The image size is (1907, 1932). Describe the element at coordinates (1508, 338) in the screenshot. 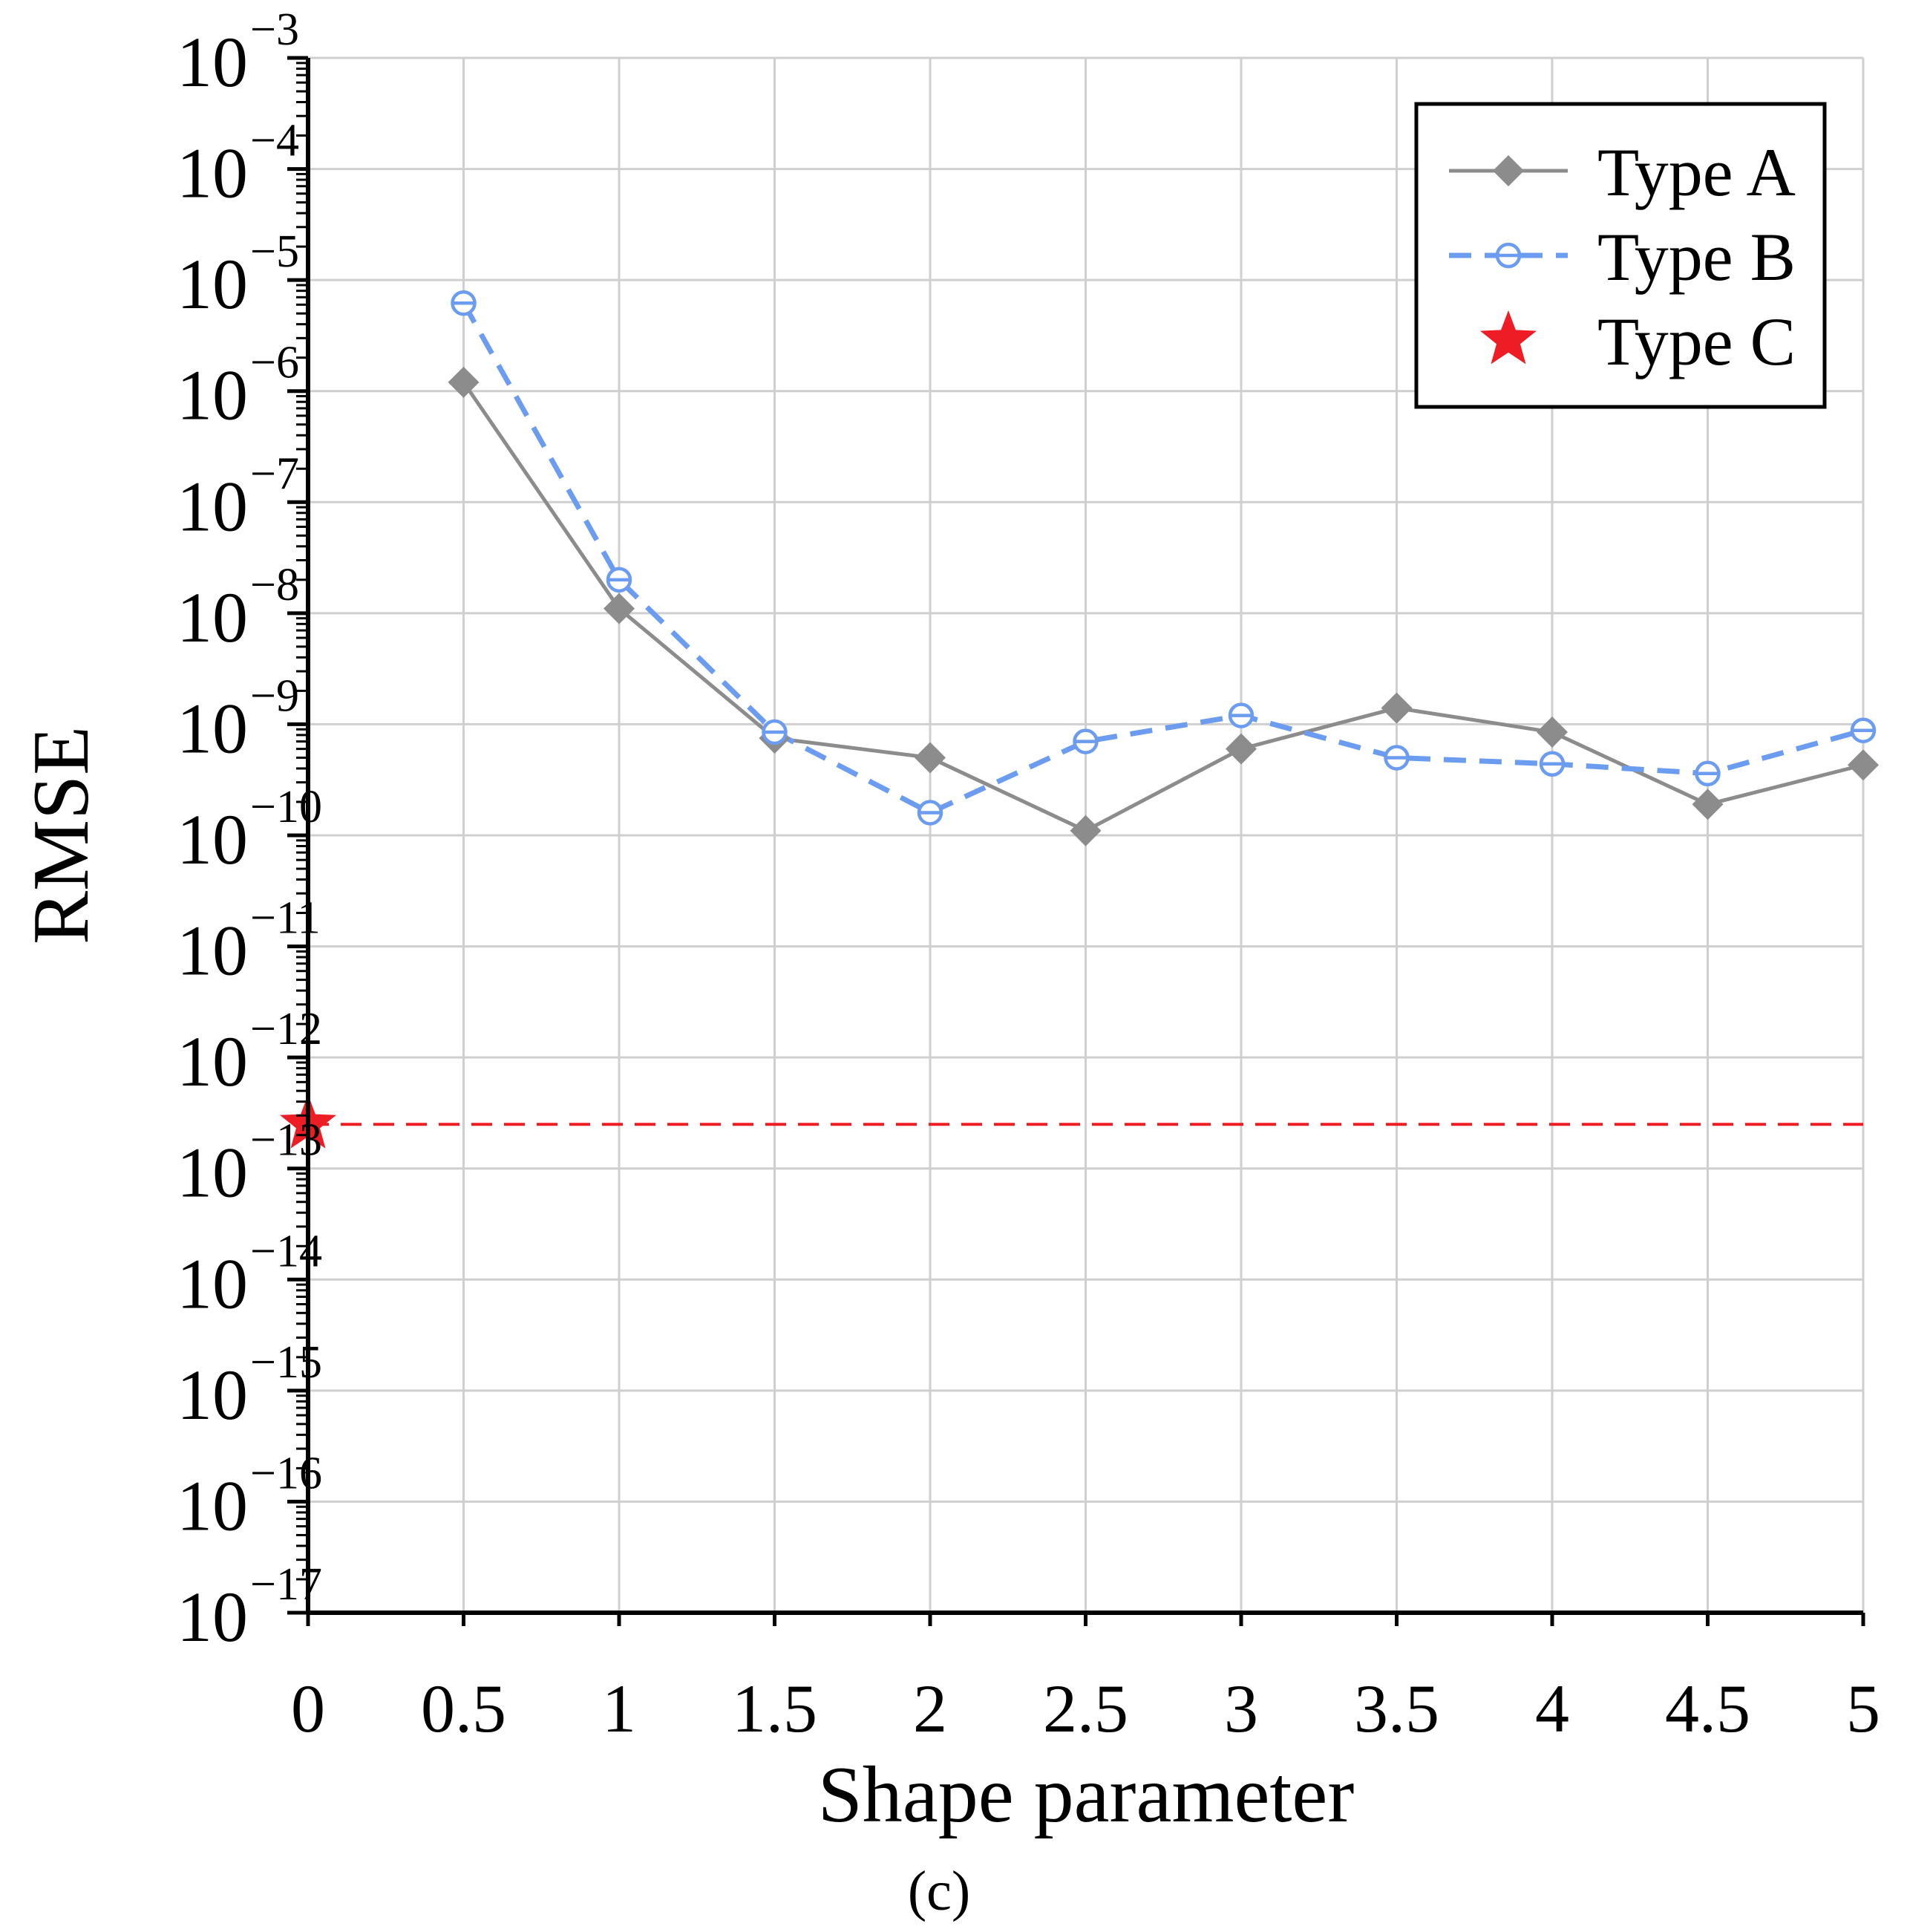

I see `legend-type-c-marker` at that location.